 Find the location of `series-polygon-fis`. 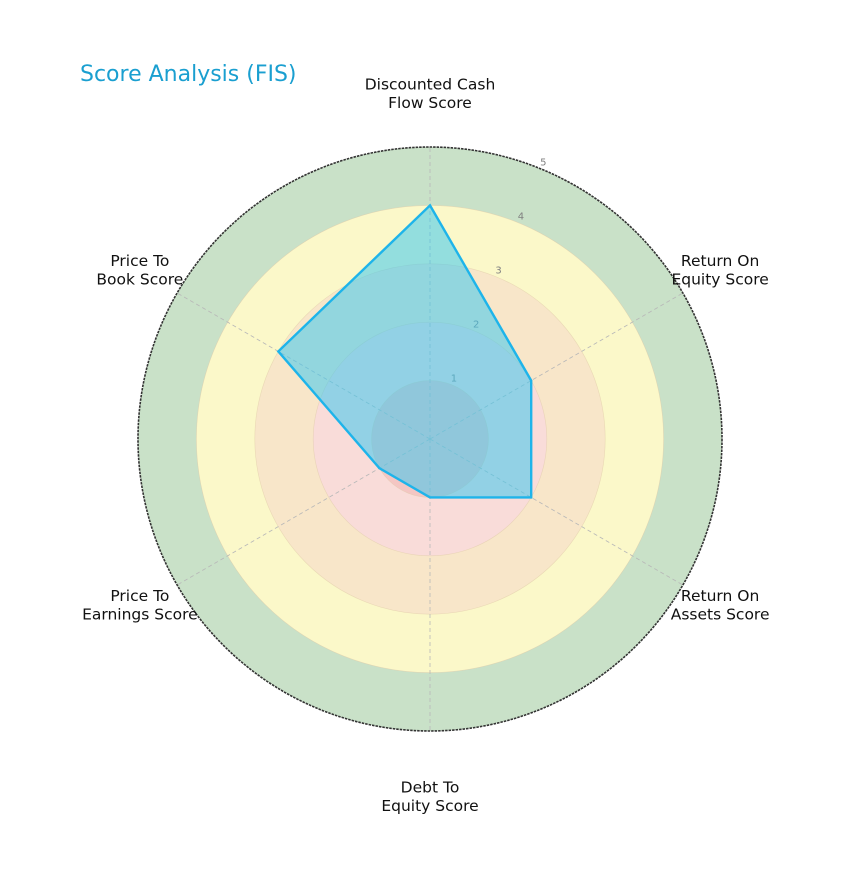

series-polygon-fis is located at coordinates (404, 351).